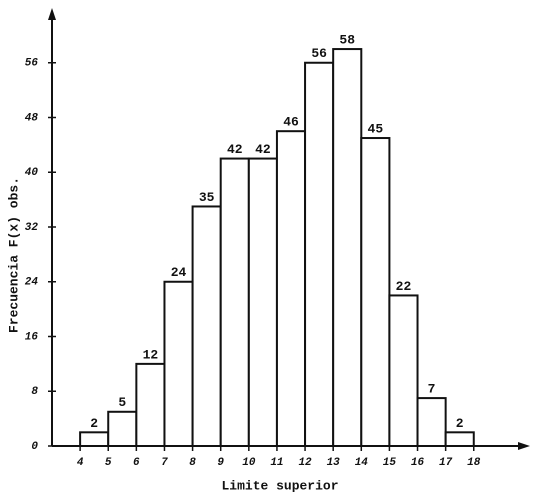 The height and width of the screenshot is (497, 539). Describe the element at coordinates (32, 337) in the screenshot. I see `y-tick-label: 16` at that location.